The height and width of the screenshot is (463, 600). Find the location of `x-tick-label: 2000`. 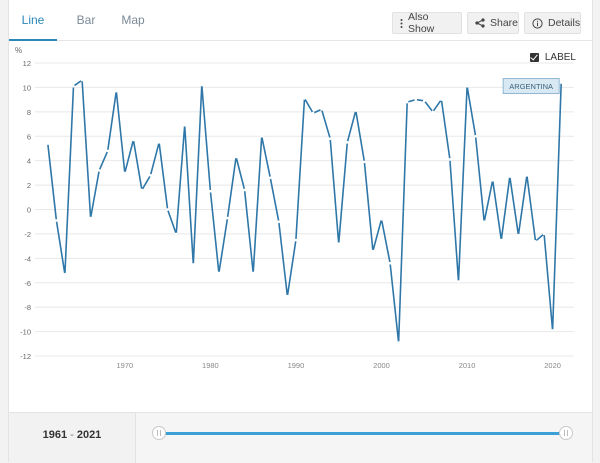

x-tick-label: 2000 is located at coordinates (381, 365).